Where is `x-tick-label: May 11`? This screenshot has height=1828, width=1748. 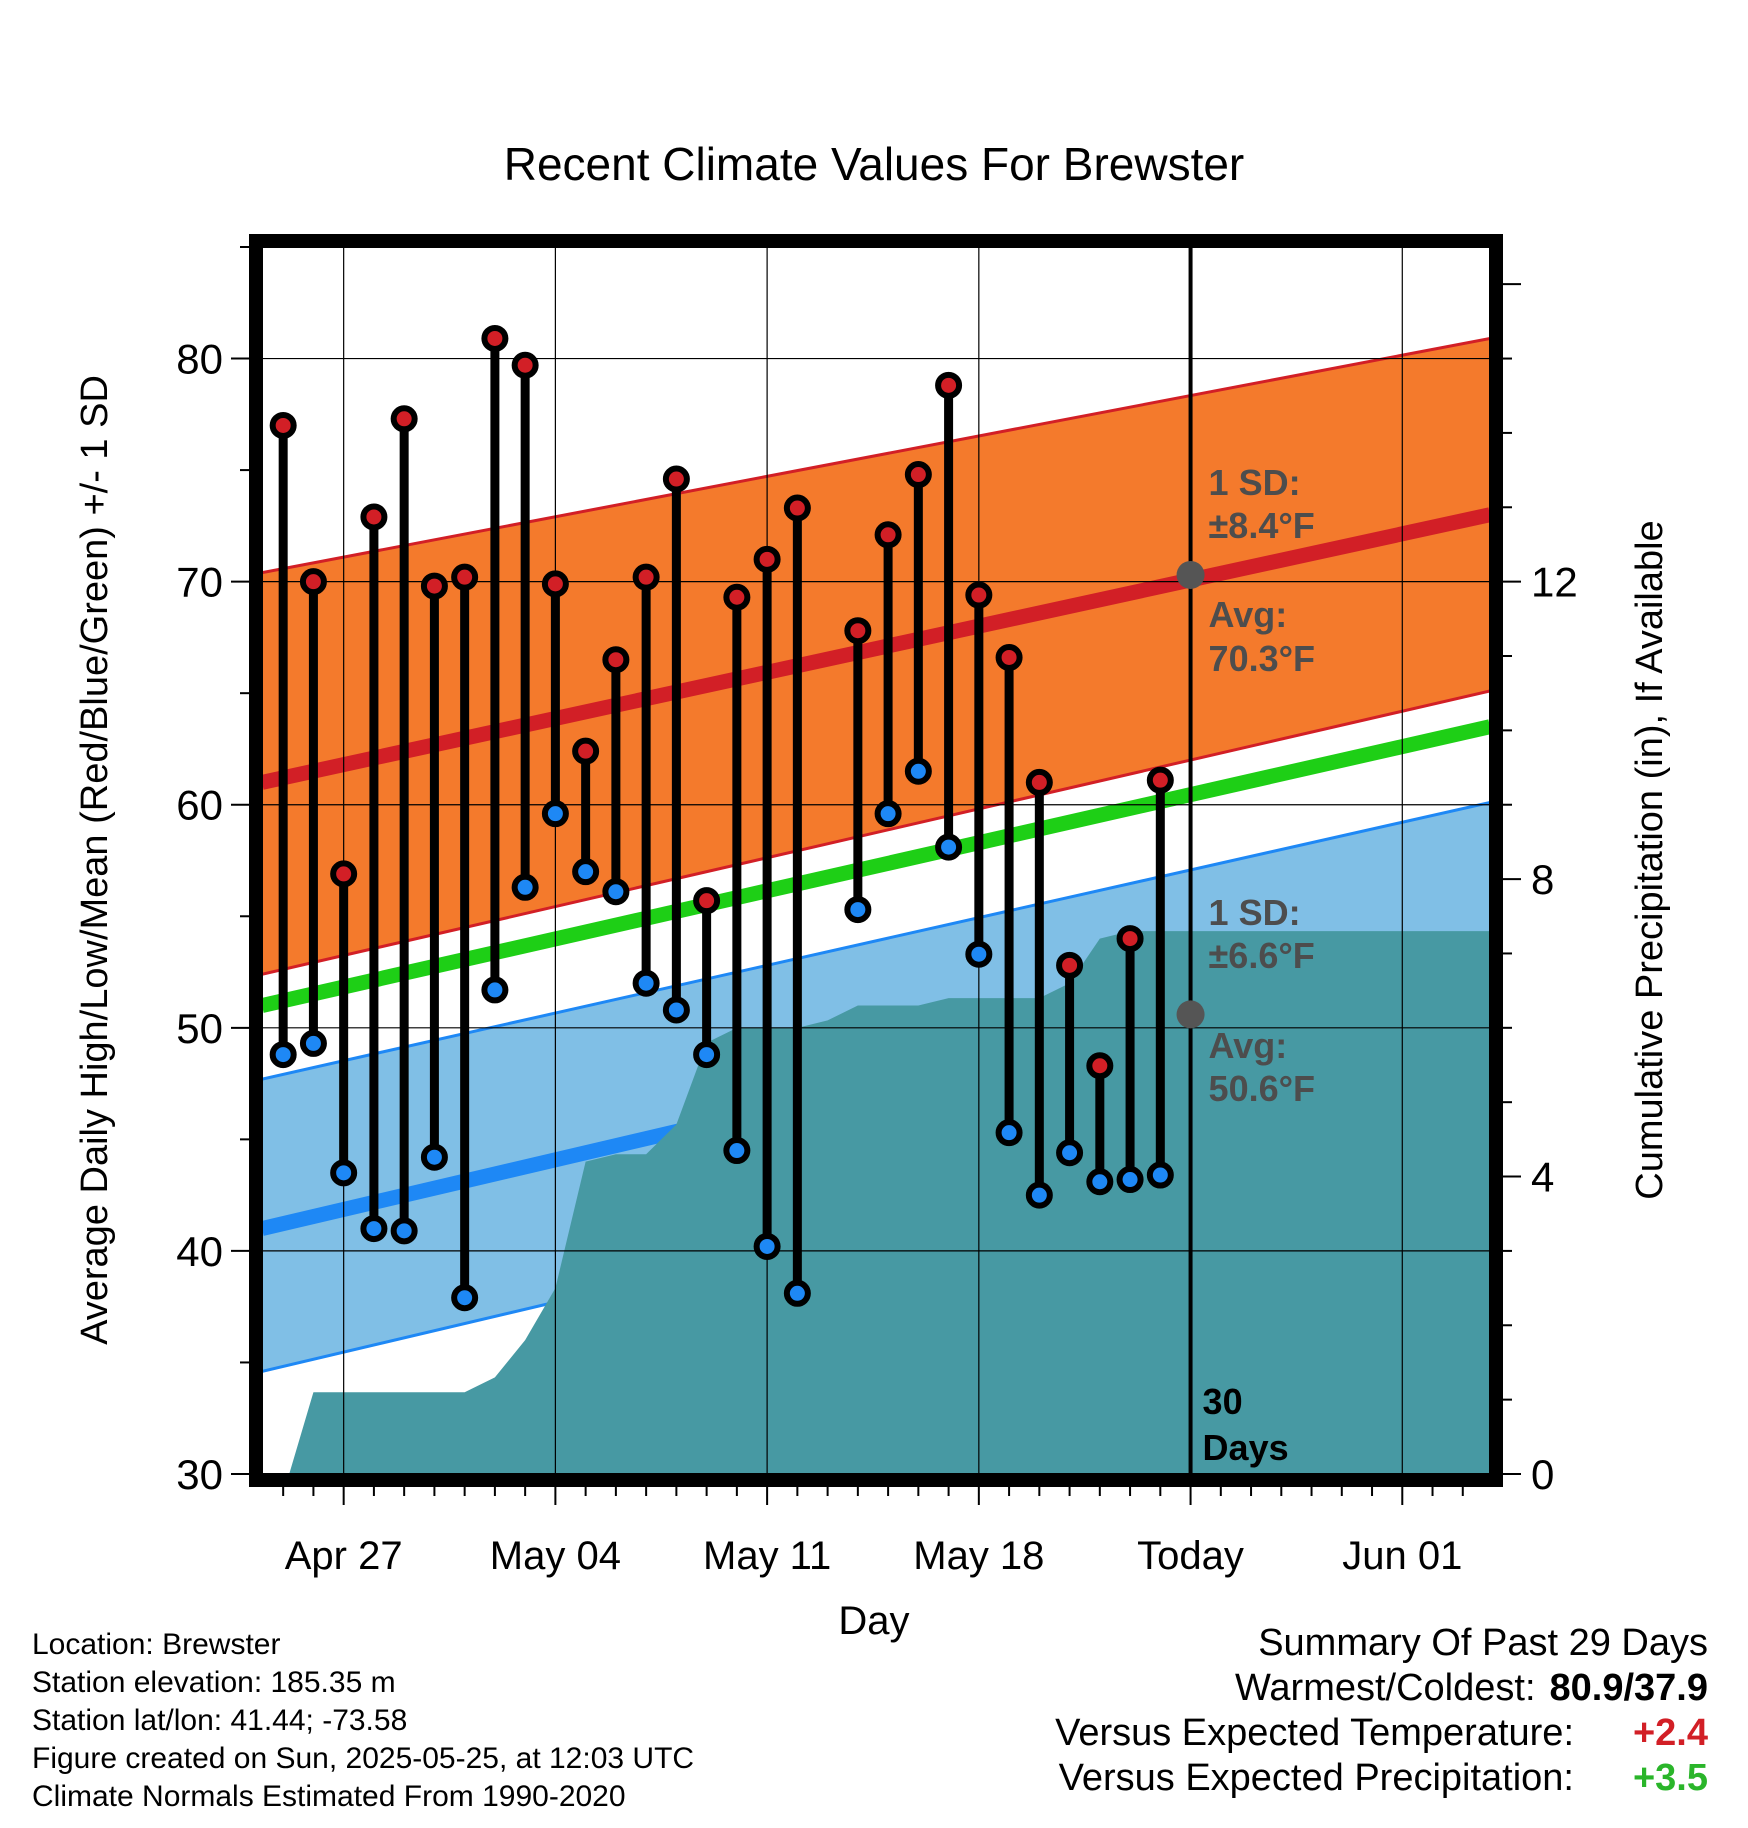
x-tick-label: May 11 is located at coordinates (767, 1556).